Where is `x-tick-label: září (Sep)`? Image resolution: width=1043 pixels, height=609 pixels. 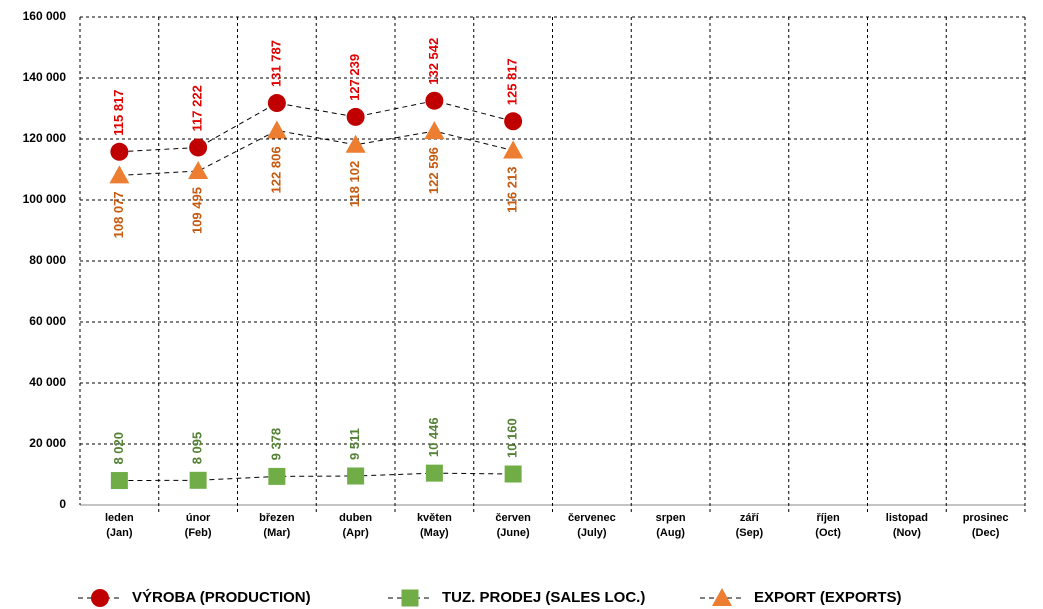 x-tick-label: září (Sep) is located at coordinates (750, 525).